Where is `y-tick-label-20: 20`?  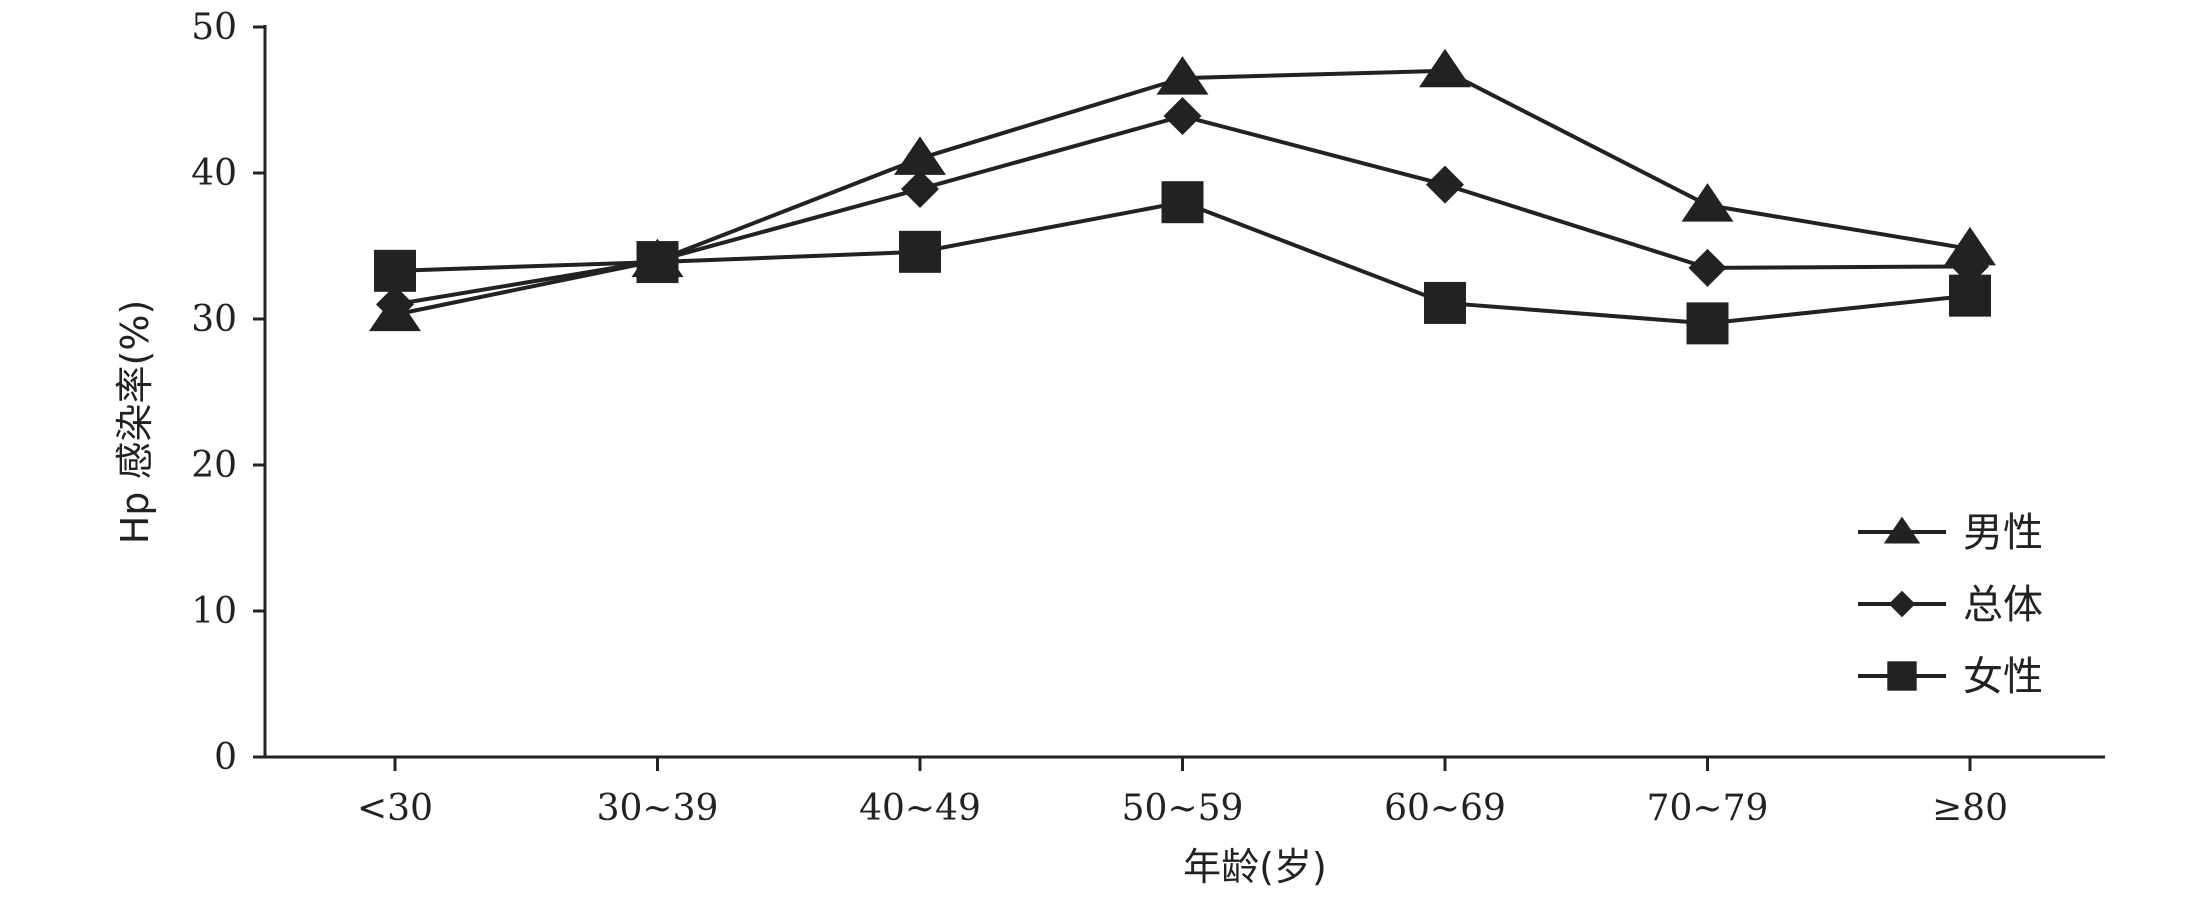 y-tick-label-20: 20 is located at coordinates (214, 465).